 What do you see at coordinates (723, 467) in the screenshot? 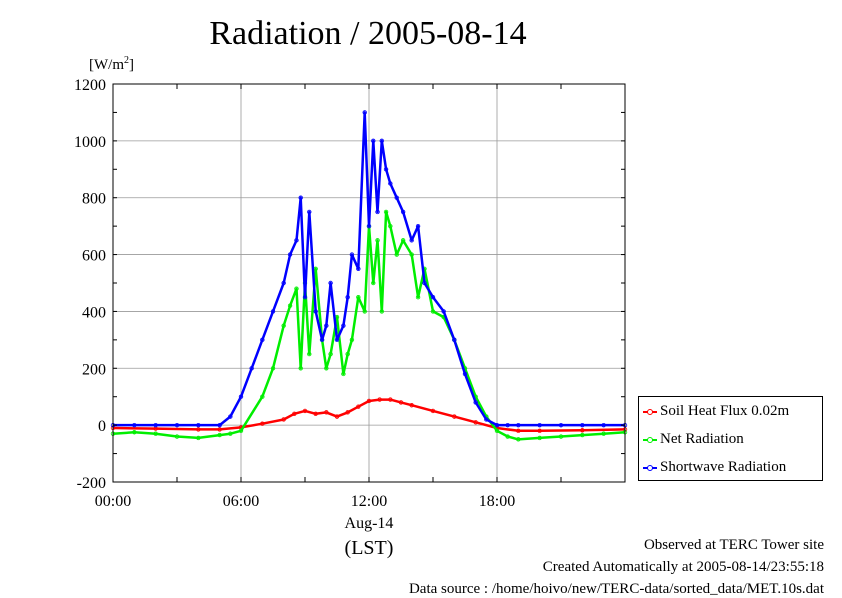
I see `legend-label: Shortwave Radiation` at bounding box center [723, 467].